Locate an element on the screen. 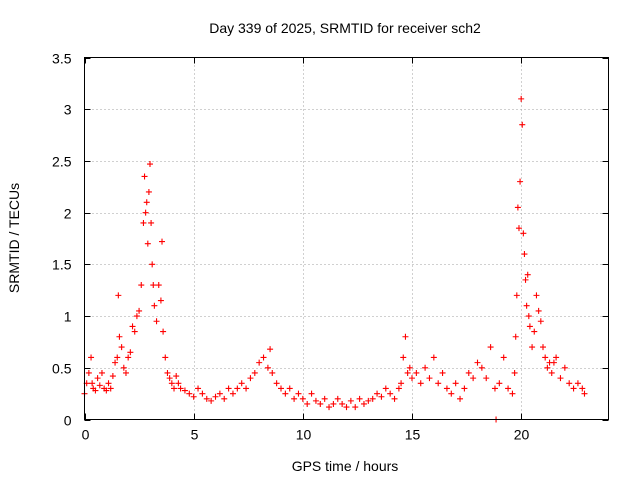 The image size is (640, 480). y-axis-title: SRMTID / TECUs is located at coordinates (14, 238).